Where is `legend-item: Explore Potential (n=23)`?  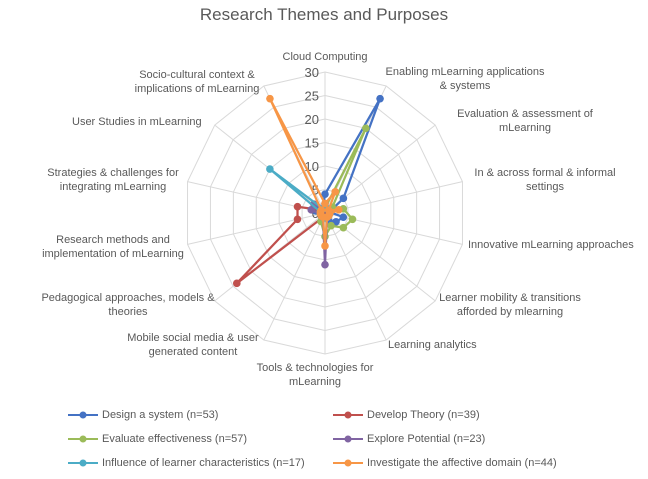
legend-item: Explore Potential (n=23) is located at coordinates (409, 439).